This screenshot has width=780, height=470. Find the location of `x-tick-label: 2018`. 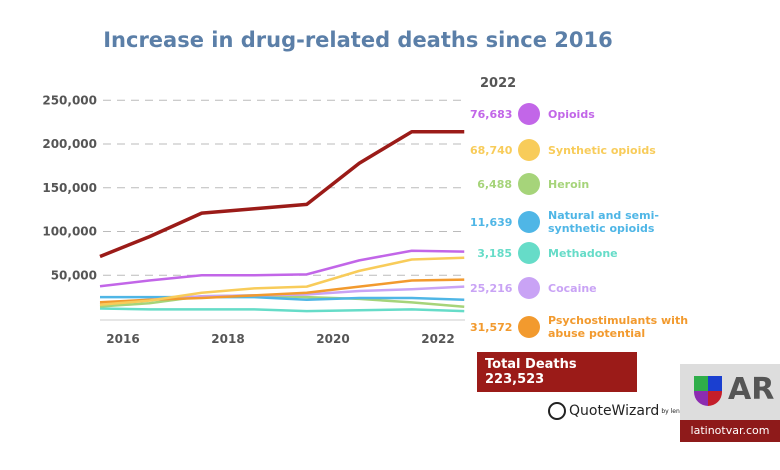

x-tick-label: 2018 is located at coordinates (227, 339).